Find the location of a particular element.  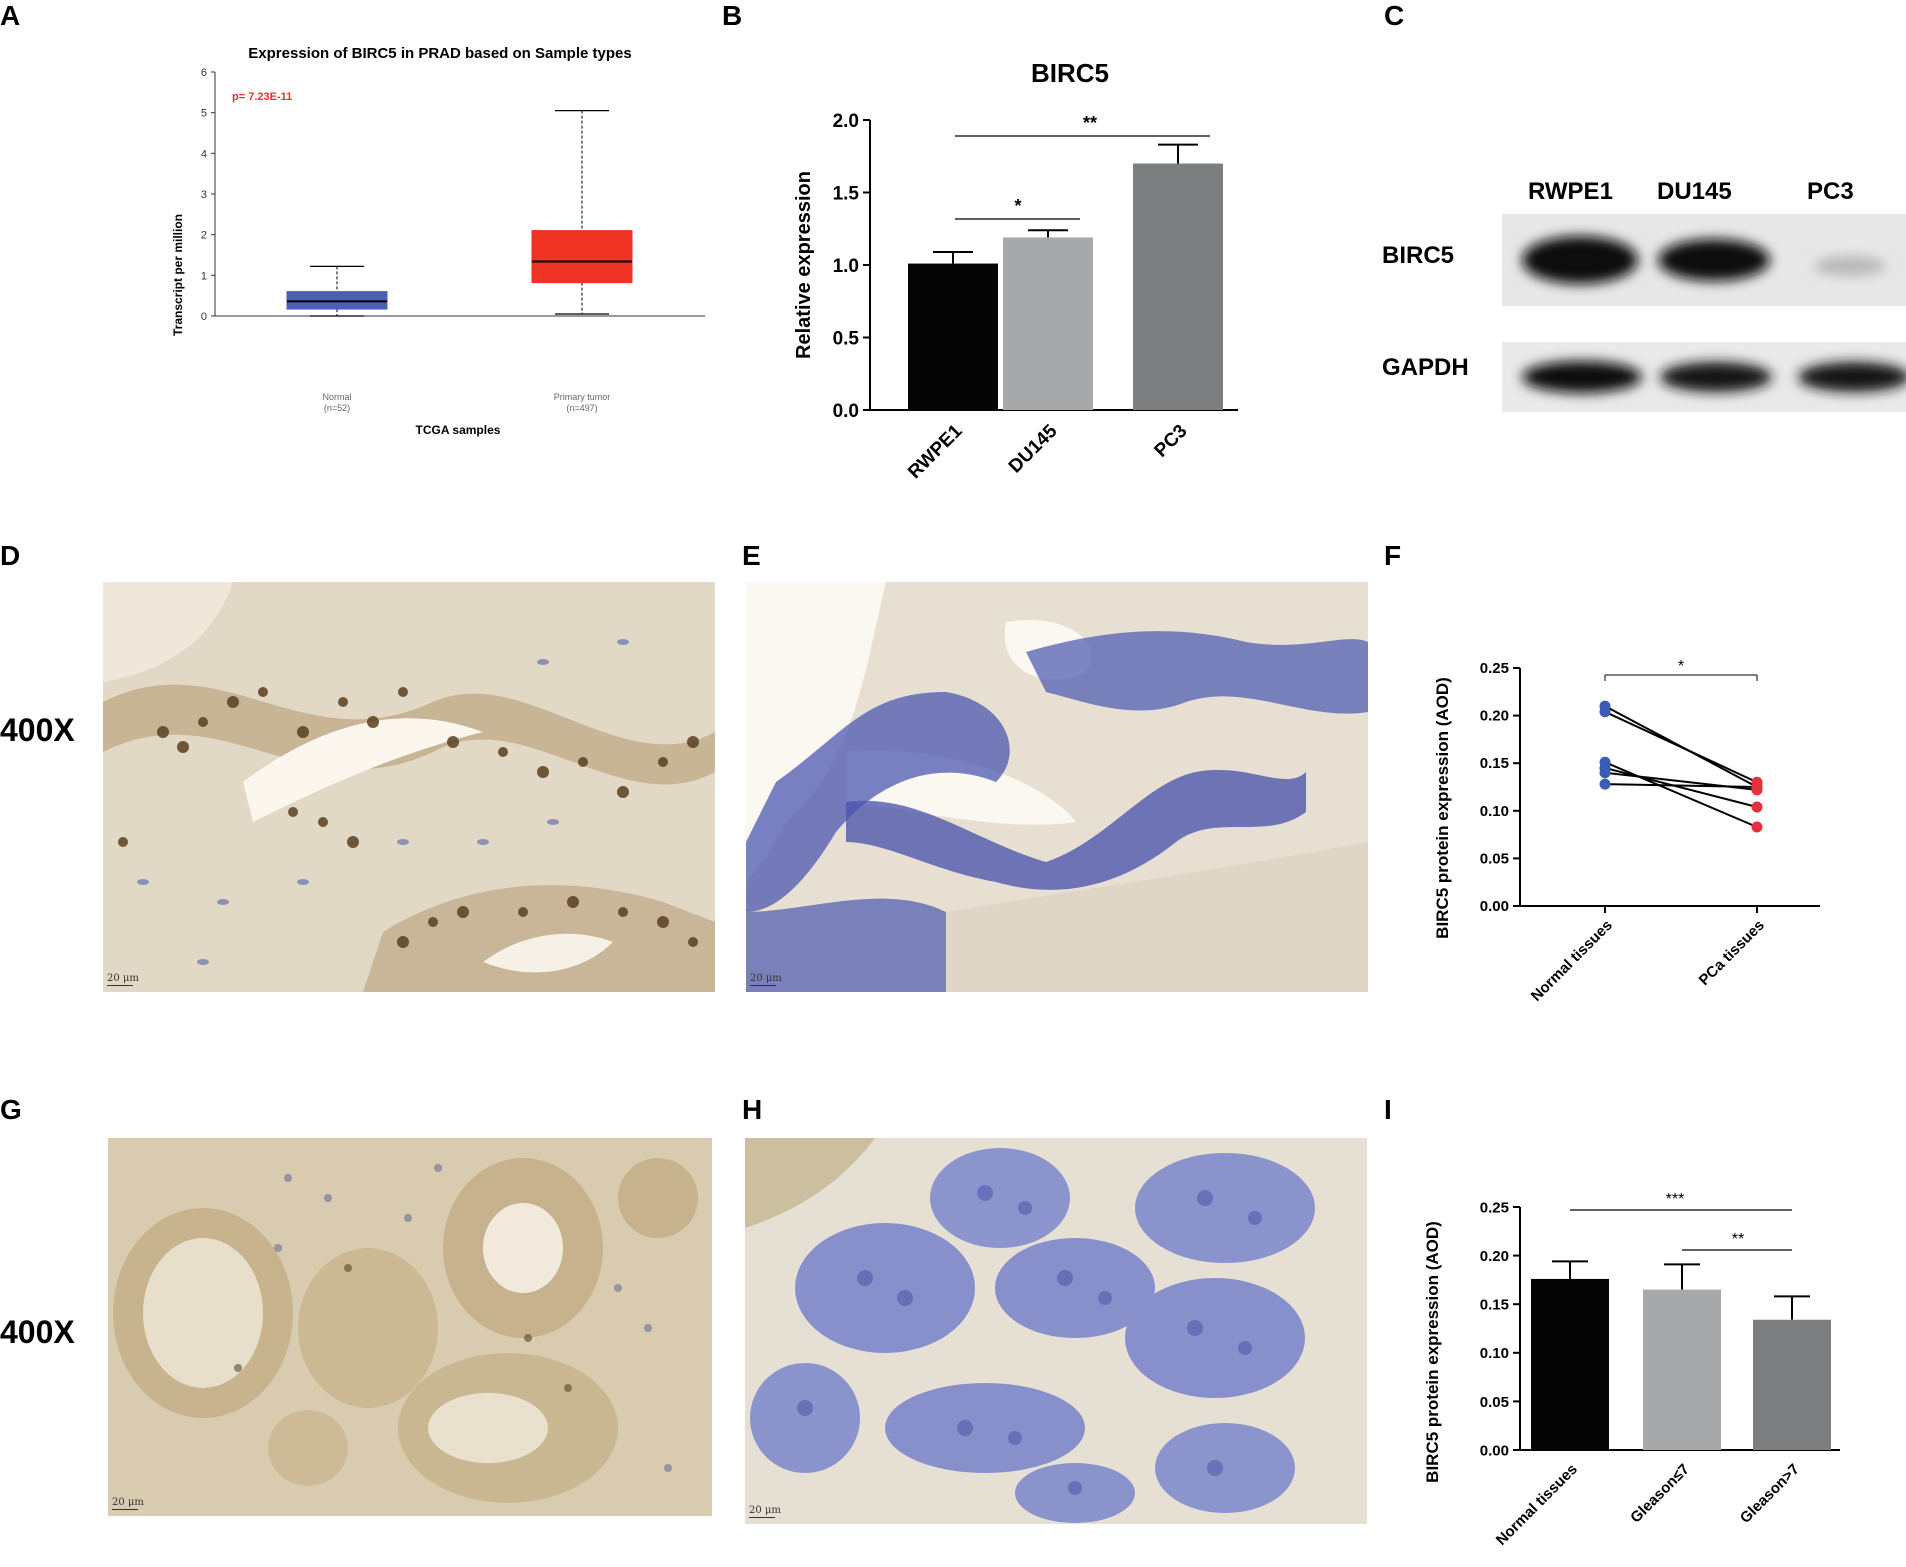

panel-f-ylabel: BIRC5 protein expression (AOD) is located at coordinates (1442, 808).